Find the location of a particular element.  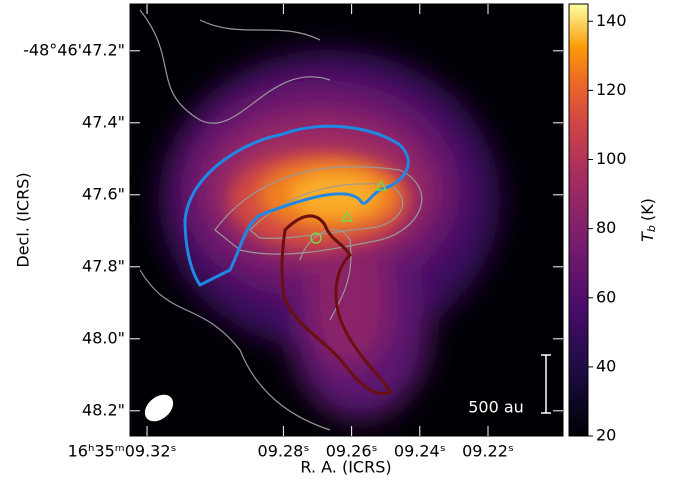

colorbar-tick-label: 80 is located at coordinates (606, 227).